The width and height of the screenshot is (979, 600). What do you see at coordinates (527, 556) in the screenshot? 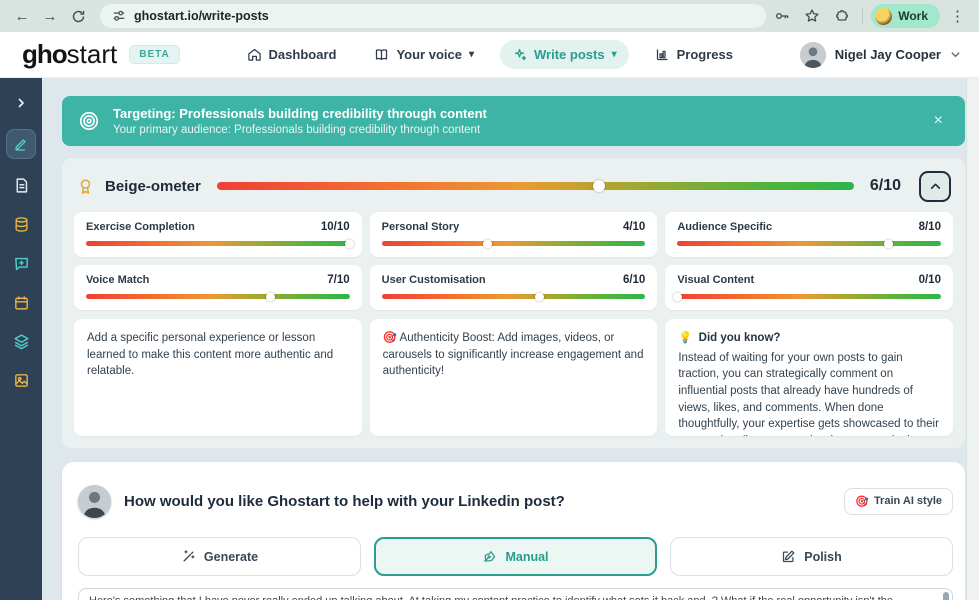
I see `mode-label: Manual` at bounding box center [527, 556].